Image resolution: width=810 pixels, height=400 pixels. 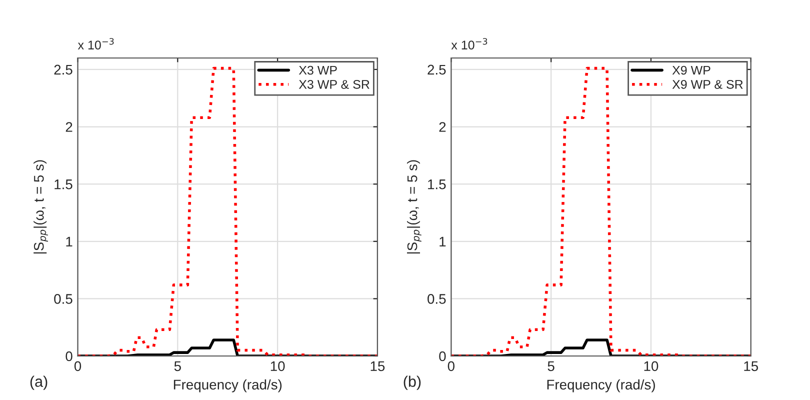 What do you see at coordinates (707, 84) in the screenshot?
I see `legend-label: X9 WP & SR` at bounding box center [707, 84].